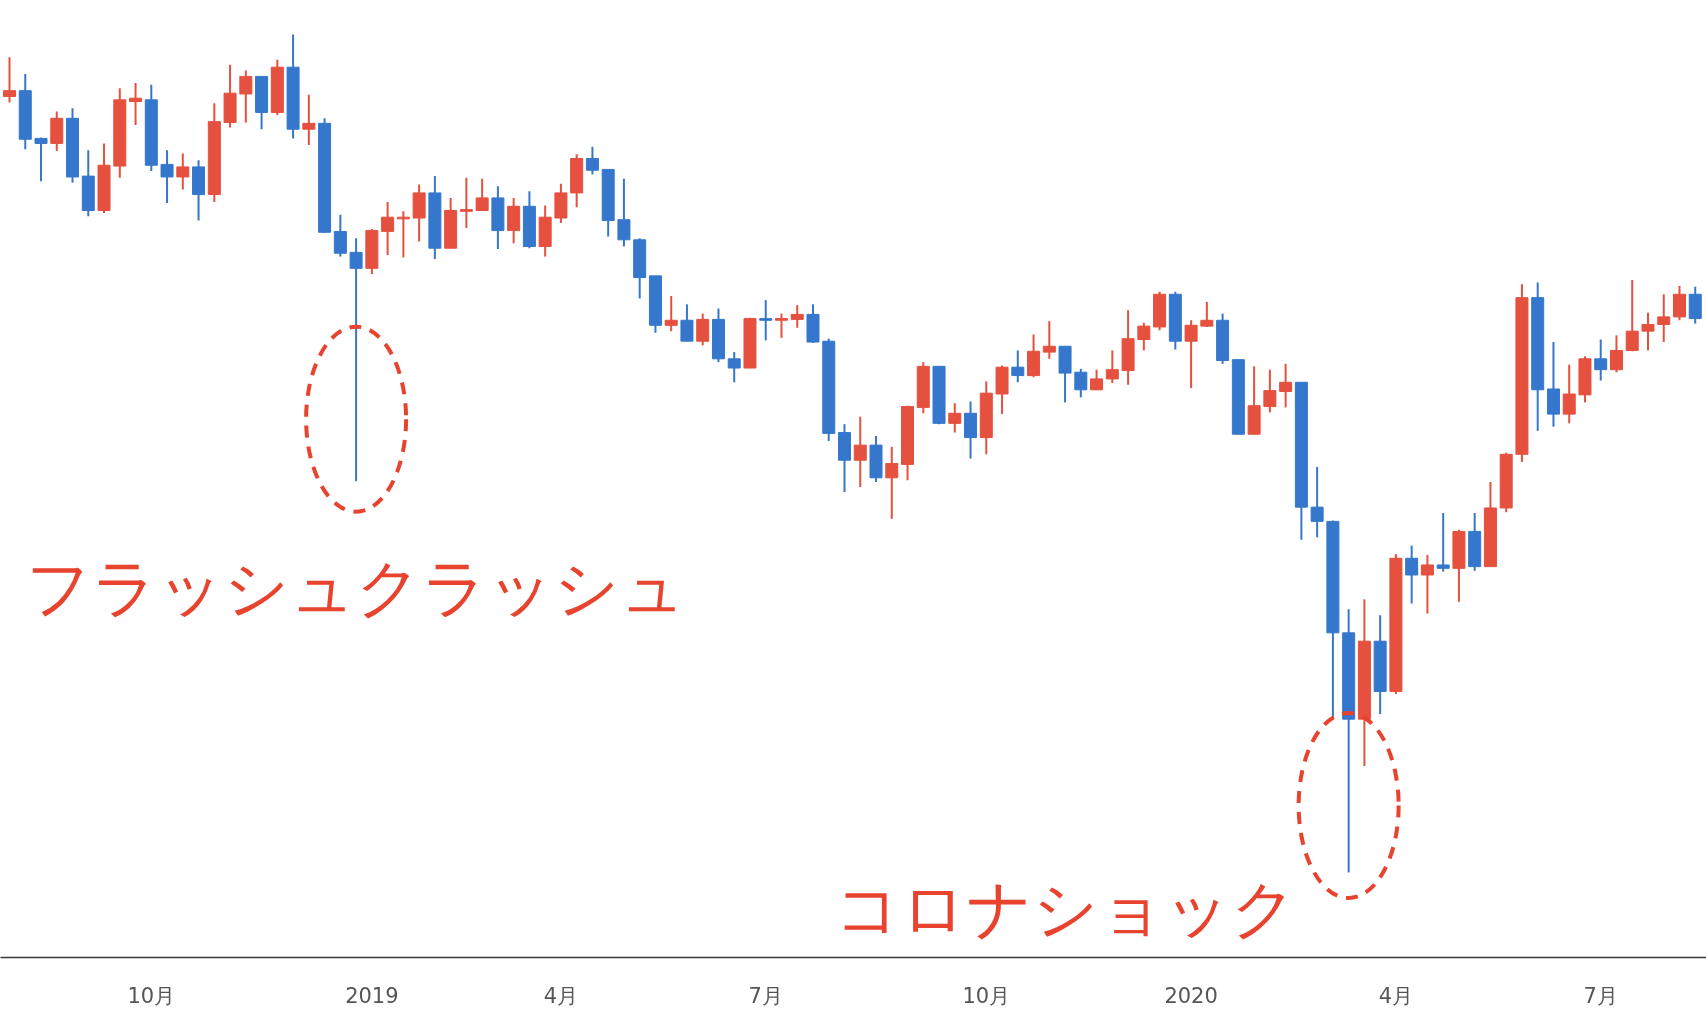 Image resolution: width=1706 pixels, height=1018 pixels. What do you see at coordinates (1065, 908) in the screenshot?
I see `annotation: コロナショック` at bounding box center [1065, 908].